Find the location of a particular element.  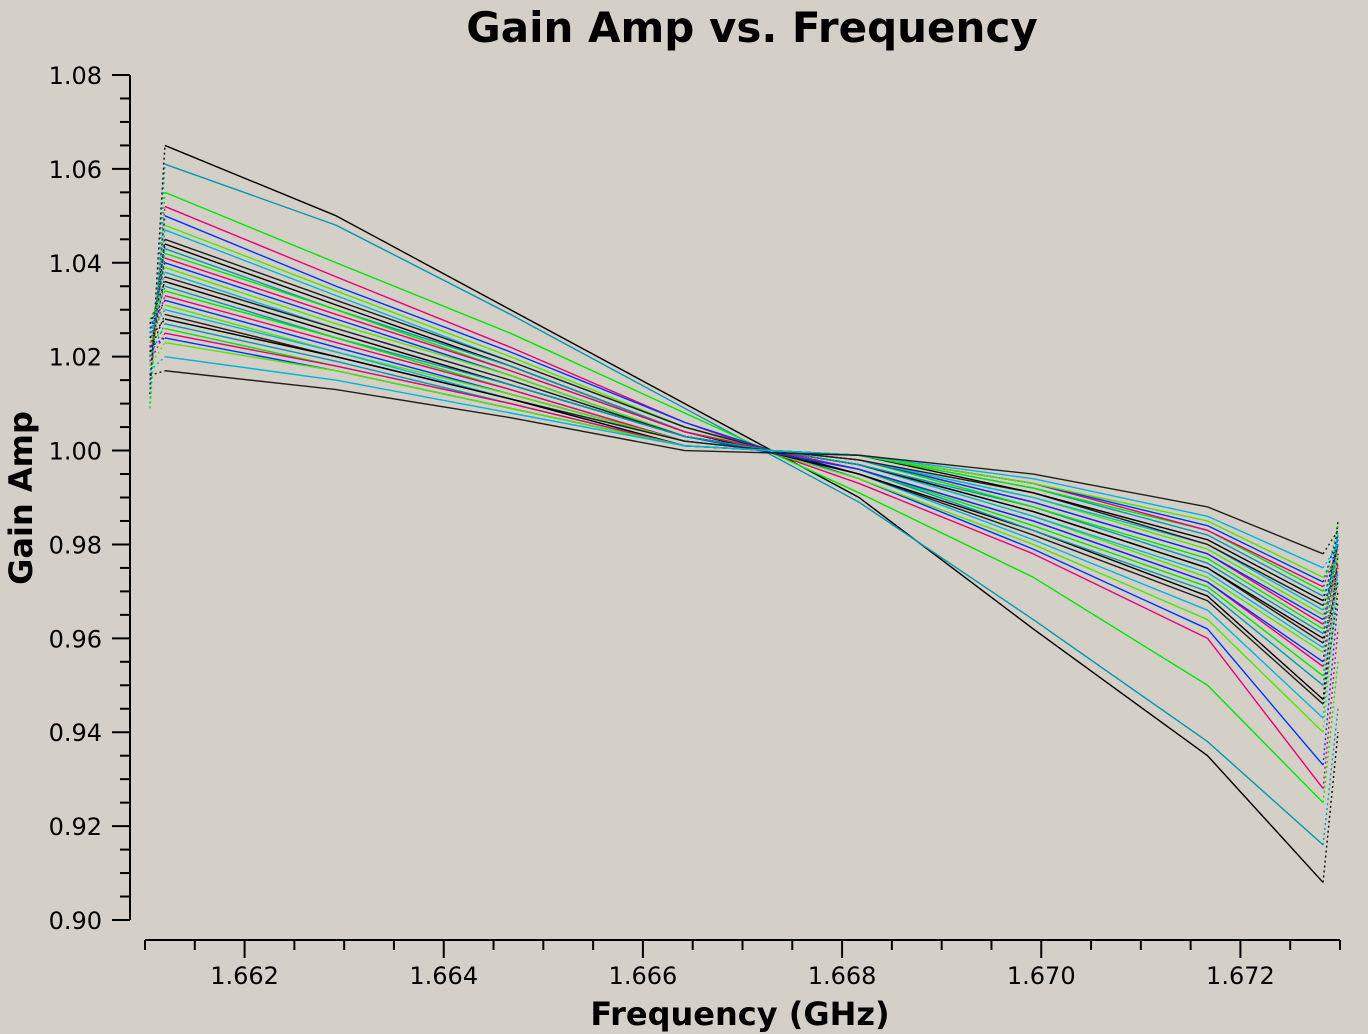

y-axis: 0.90 0.92 0.94 0.96 0.98 1.00 1.02 1.04 1.06 1.08 is located at coordinates (90, 498).